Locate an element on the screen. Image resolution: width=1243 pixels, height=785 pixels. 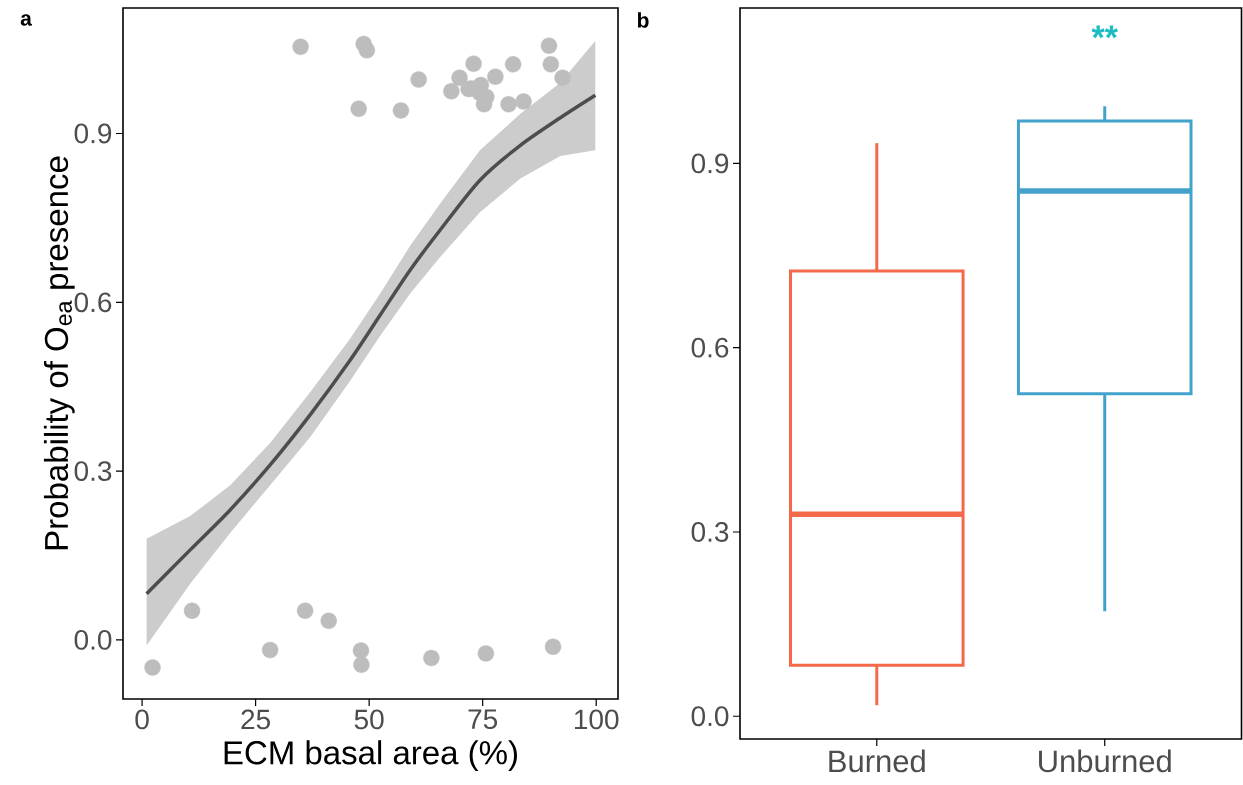
x-tick-label: 25 is located at coordinates (255, 719).